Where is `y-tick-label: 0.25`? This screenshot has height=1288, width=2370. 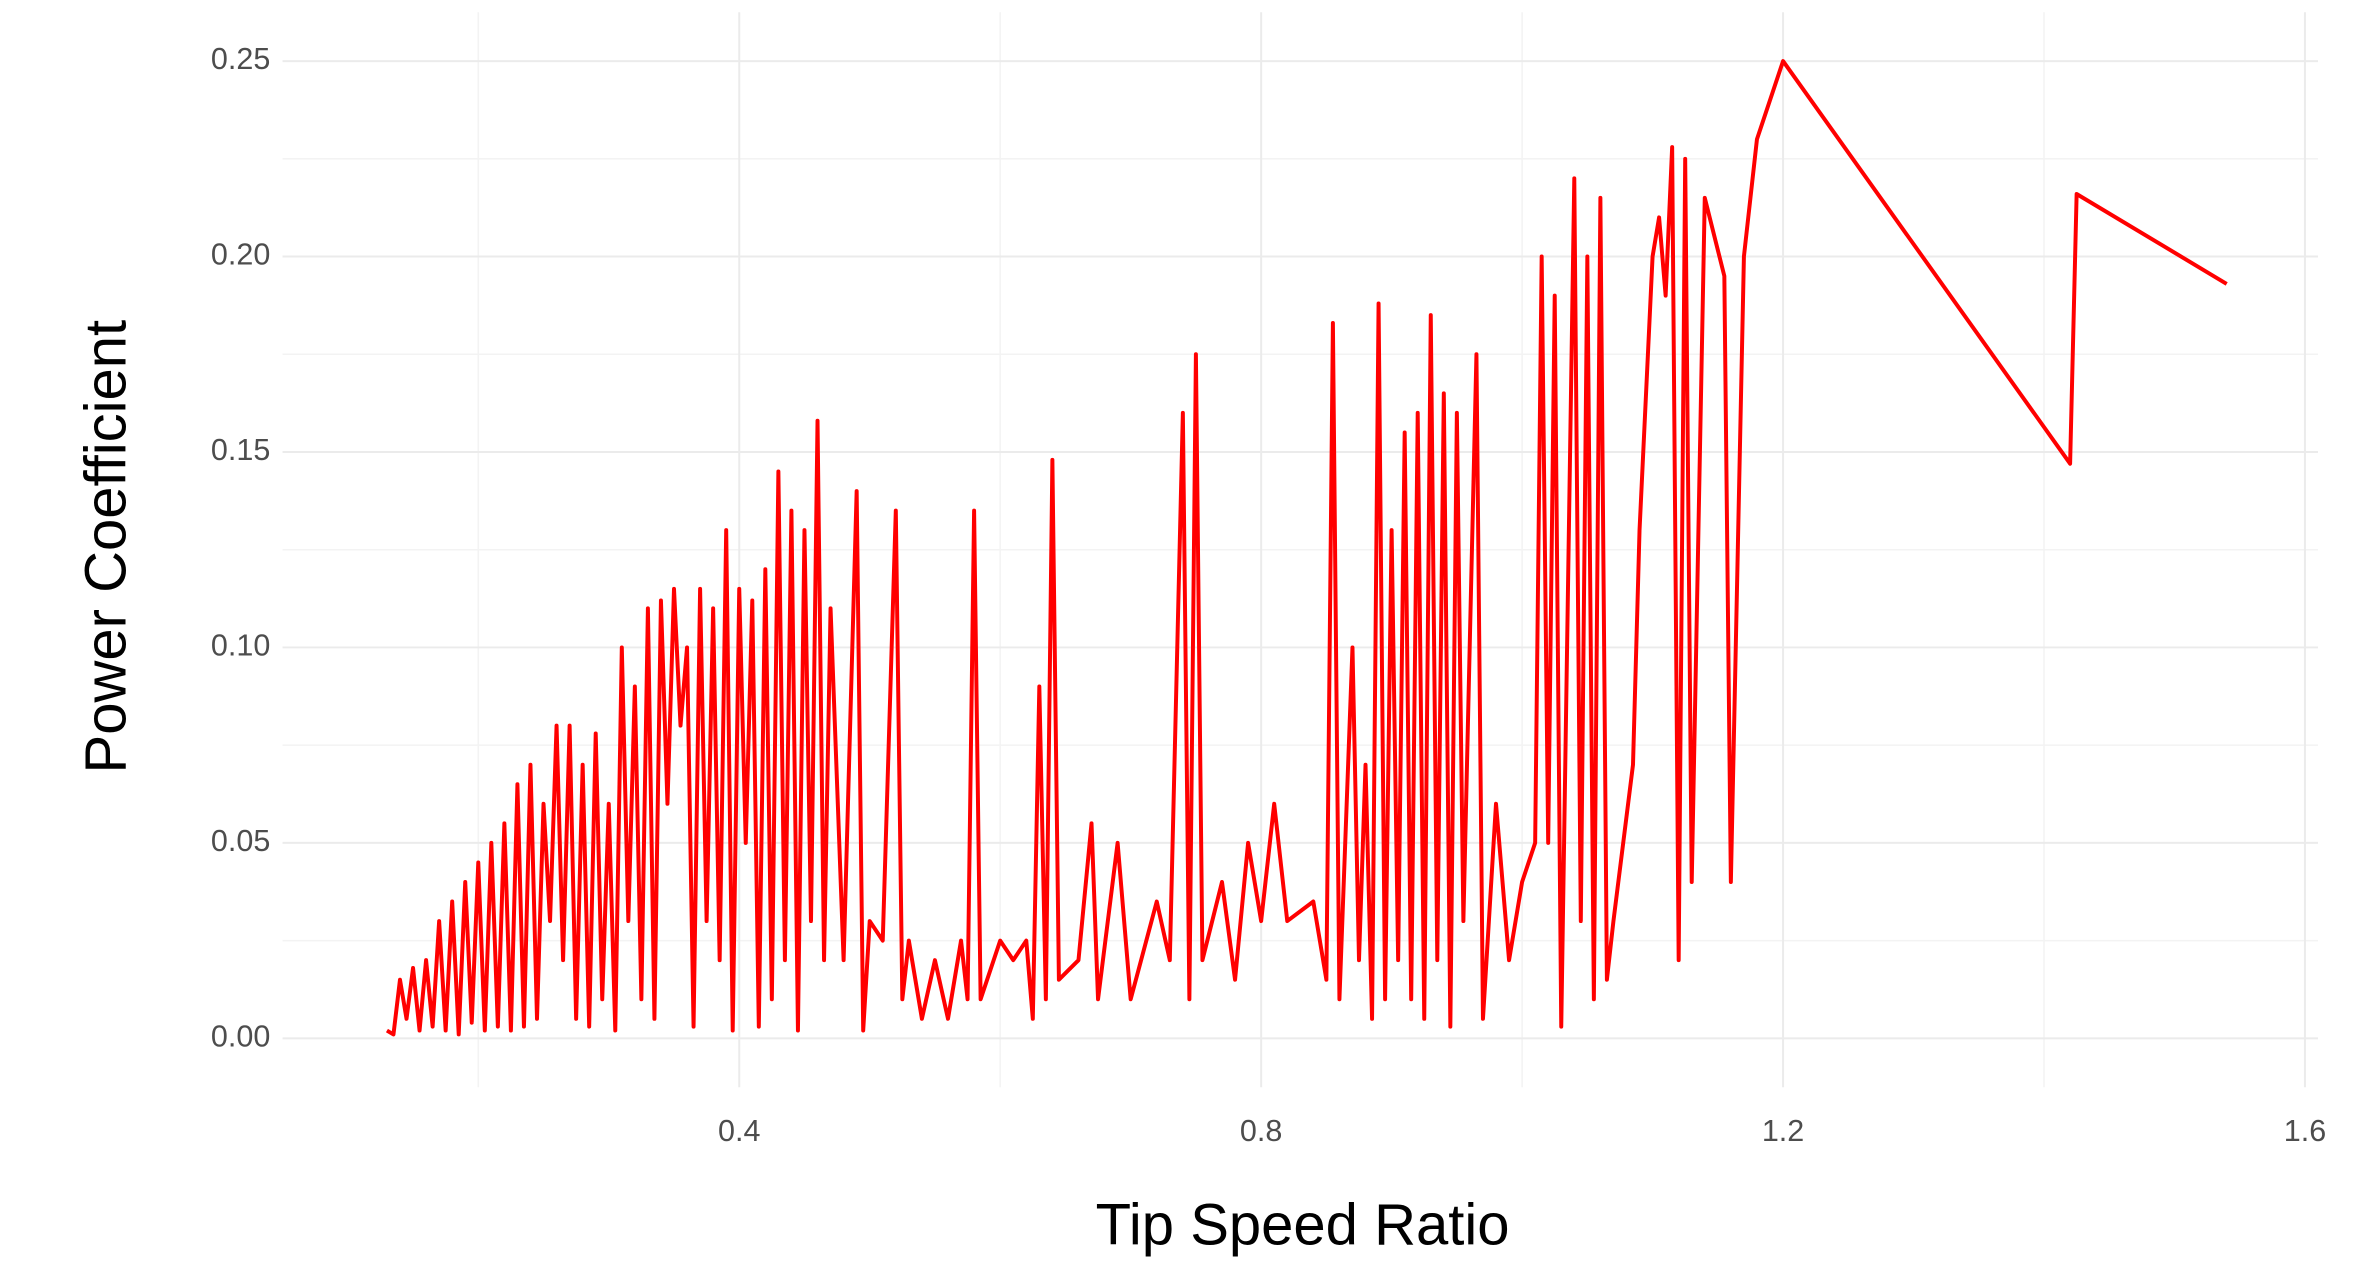
y-tick-label: 0.25 is located at coordinates (240, 59).